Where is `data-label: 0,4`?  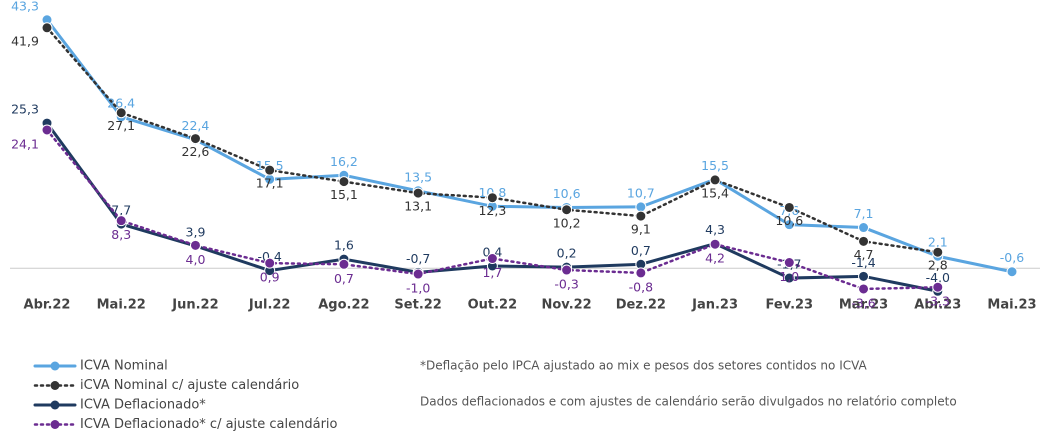
data-label: 0,4 is located at coordinates (492, 252).